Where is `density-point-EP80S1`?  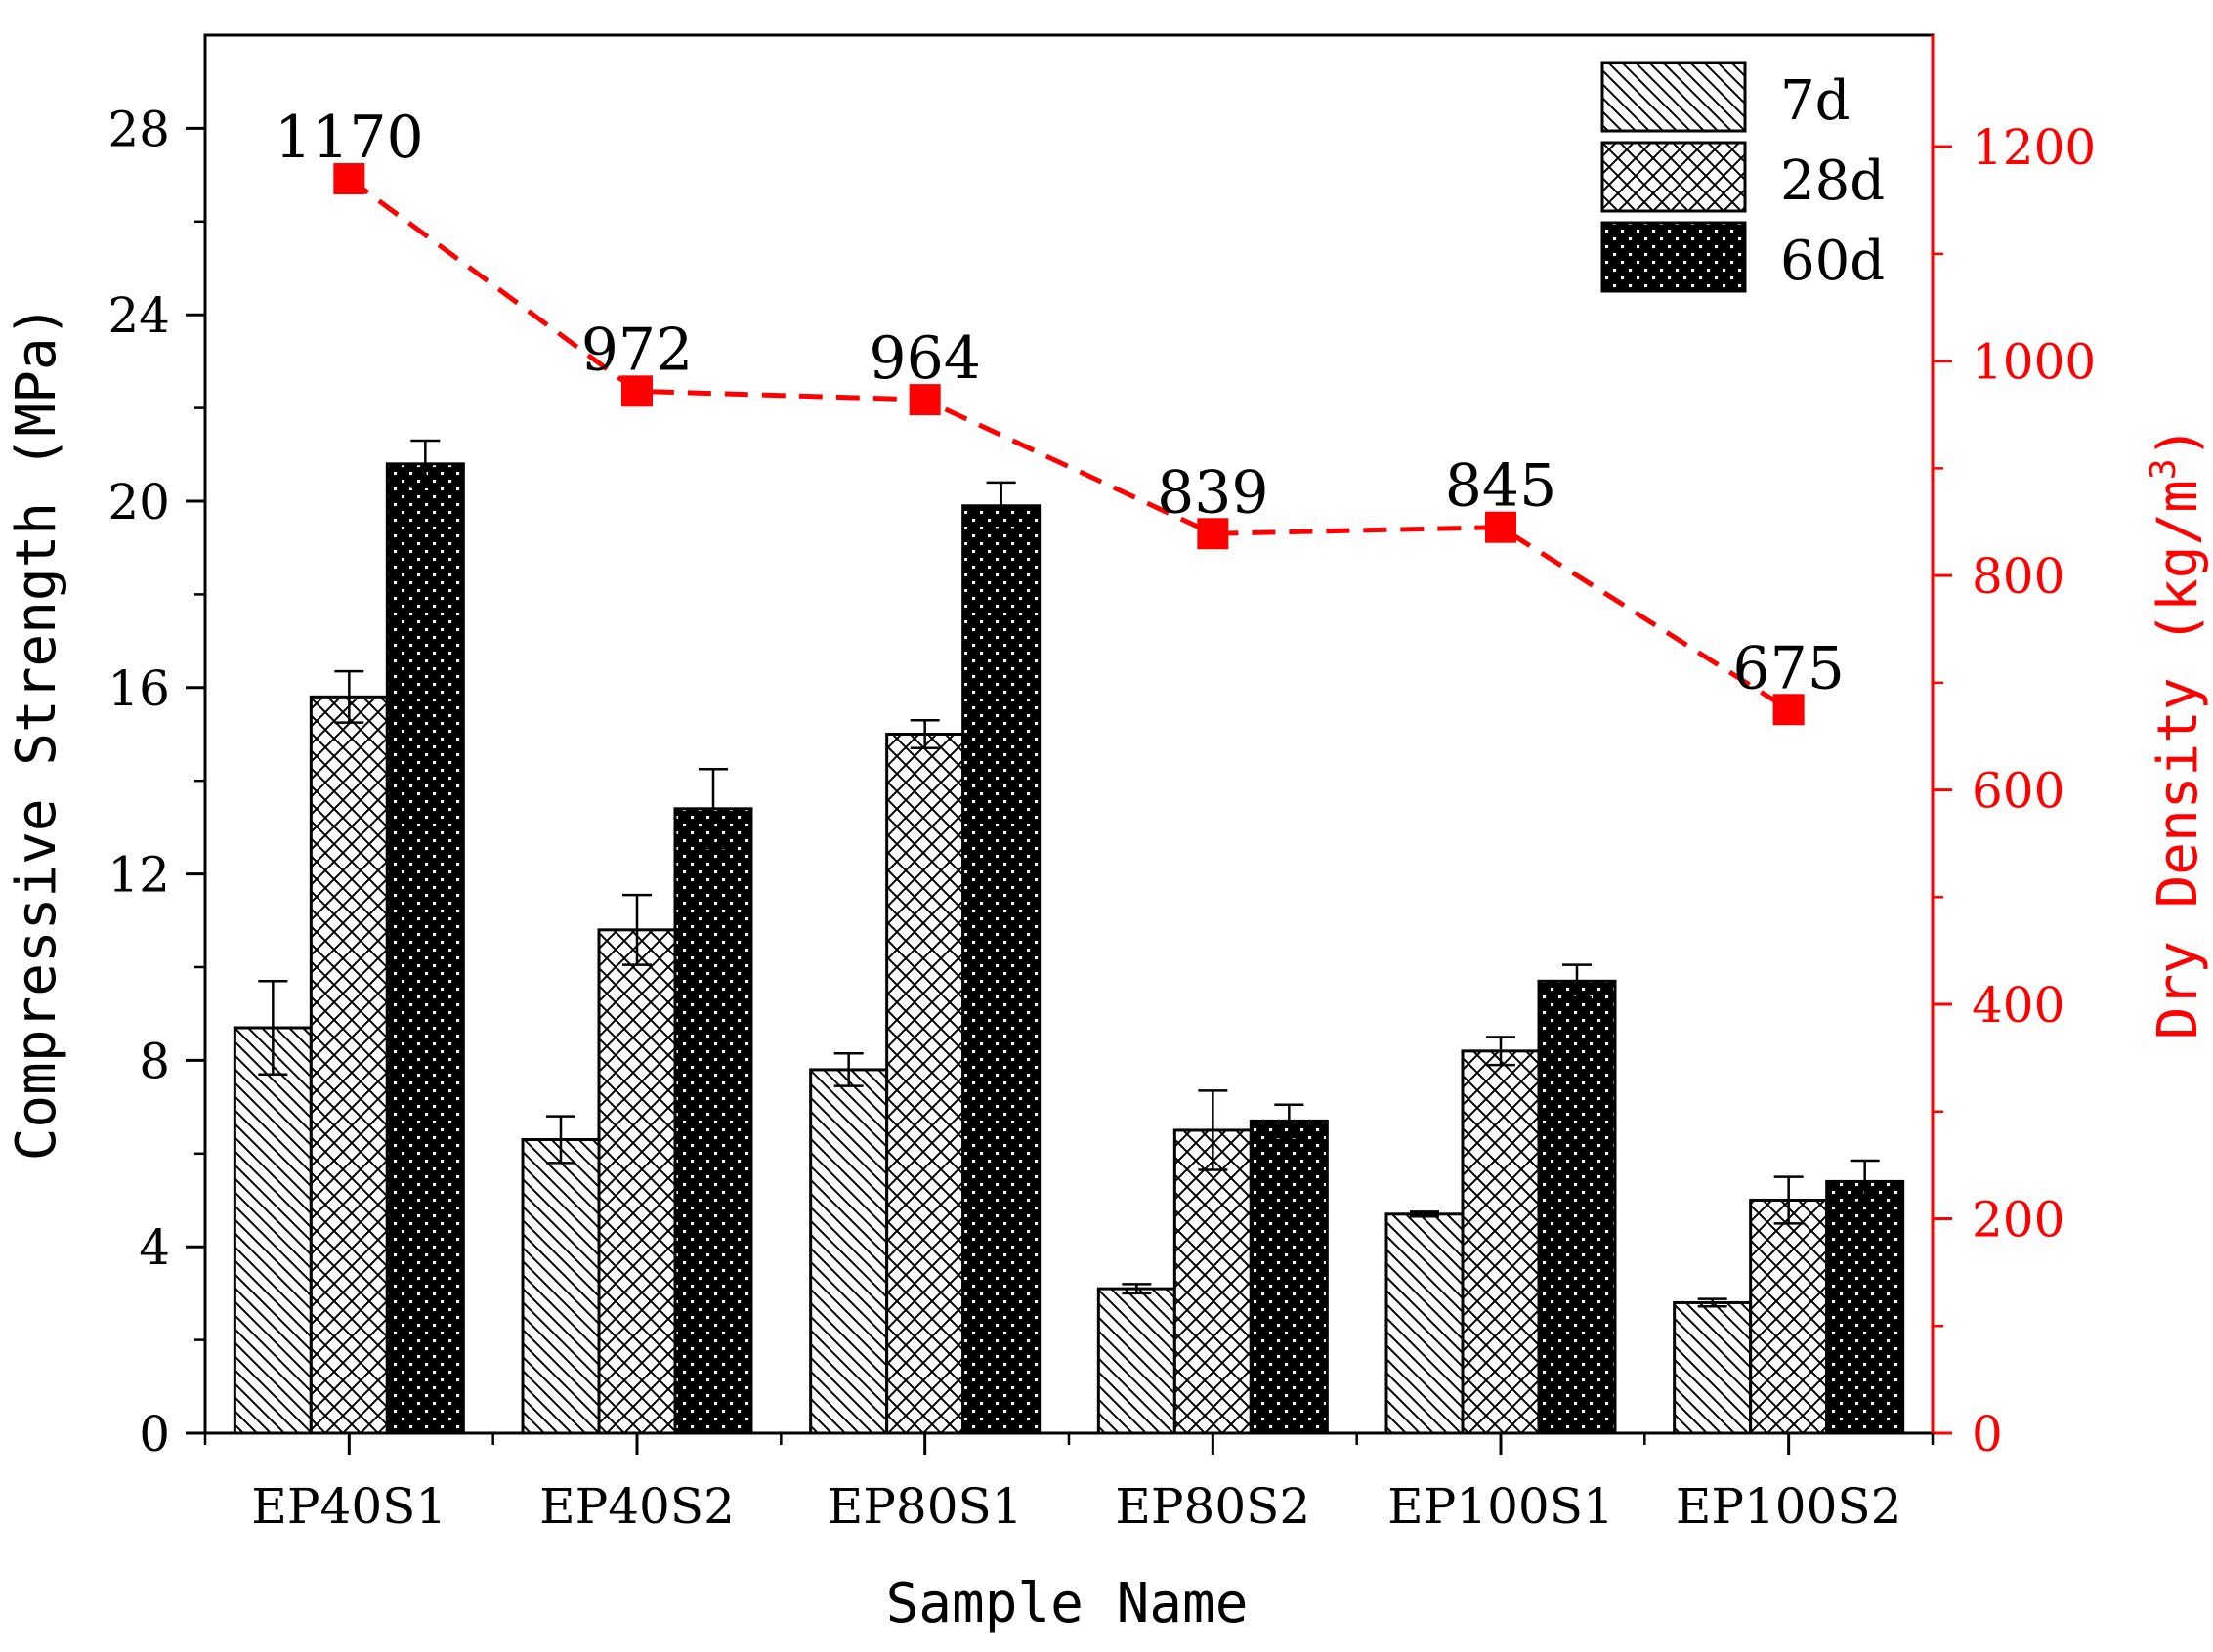 density-point-EP80S1 is located at coordinates (925, 400).